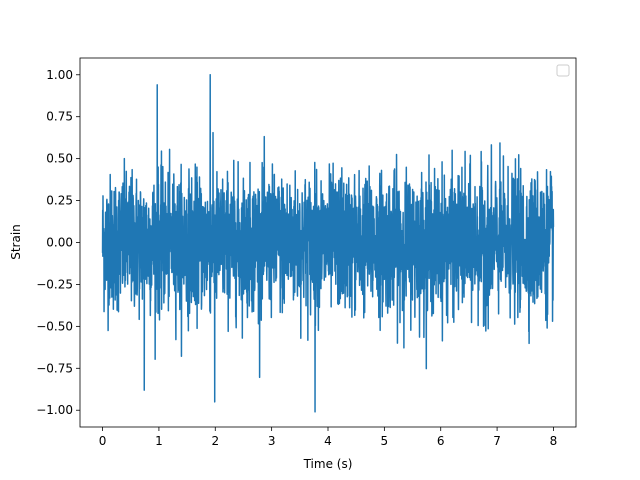  I want to click on x-tick-label: 6, so click(441, 441).